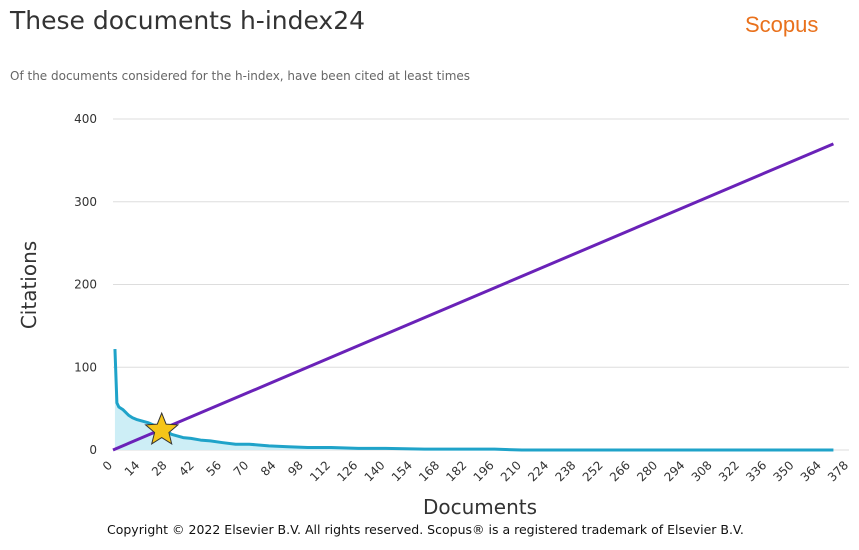 Image resolution: width=859 pixels, height=550 pixels. What do you see at coordinates (674, 471) in the screenshot?
I see `x-tick-label: 294` at bounding box center [674, 471].